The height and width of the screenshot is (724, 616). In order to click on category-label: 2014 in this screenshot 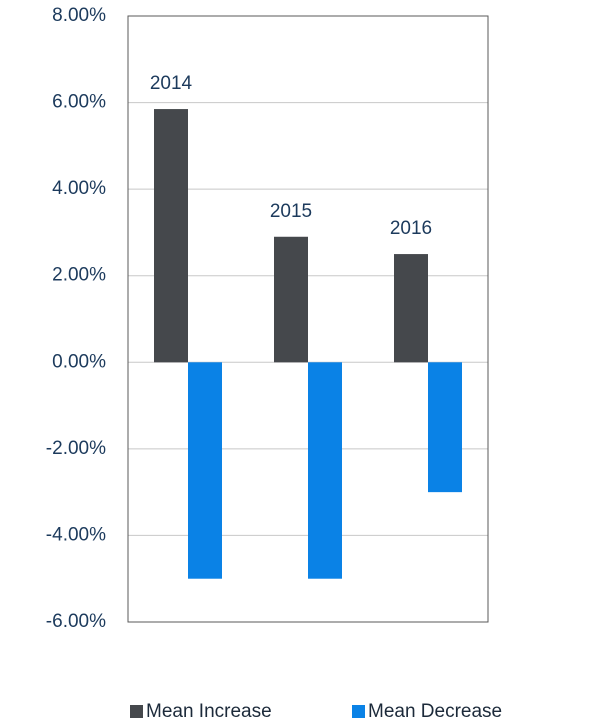, I will do `click(171, 83)`.